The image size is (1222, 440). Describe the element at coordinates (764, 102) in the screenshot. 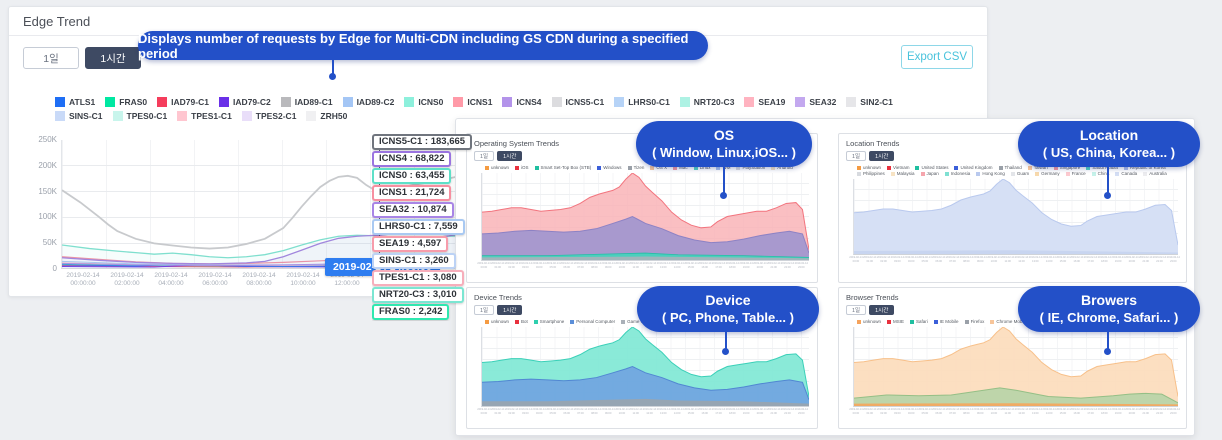

I see `legend-item: SEA19` at that location.